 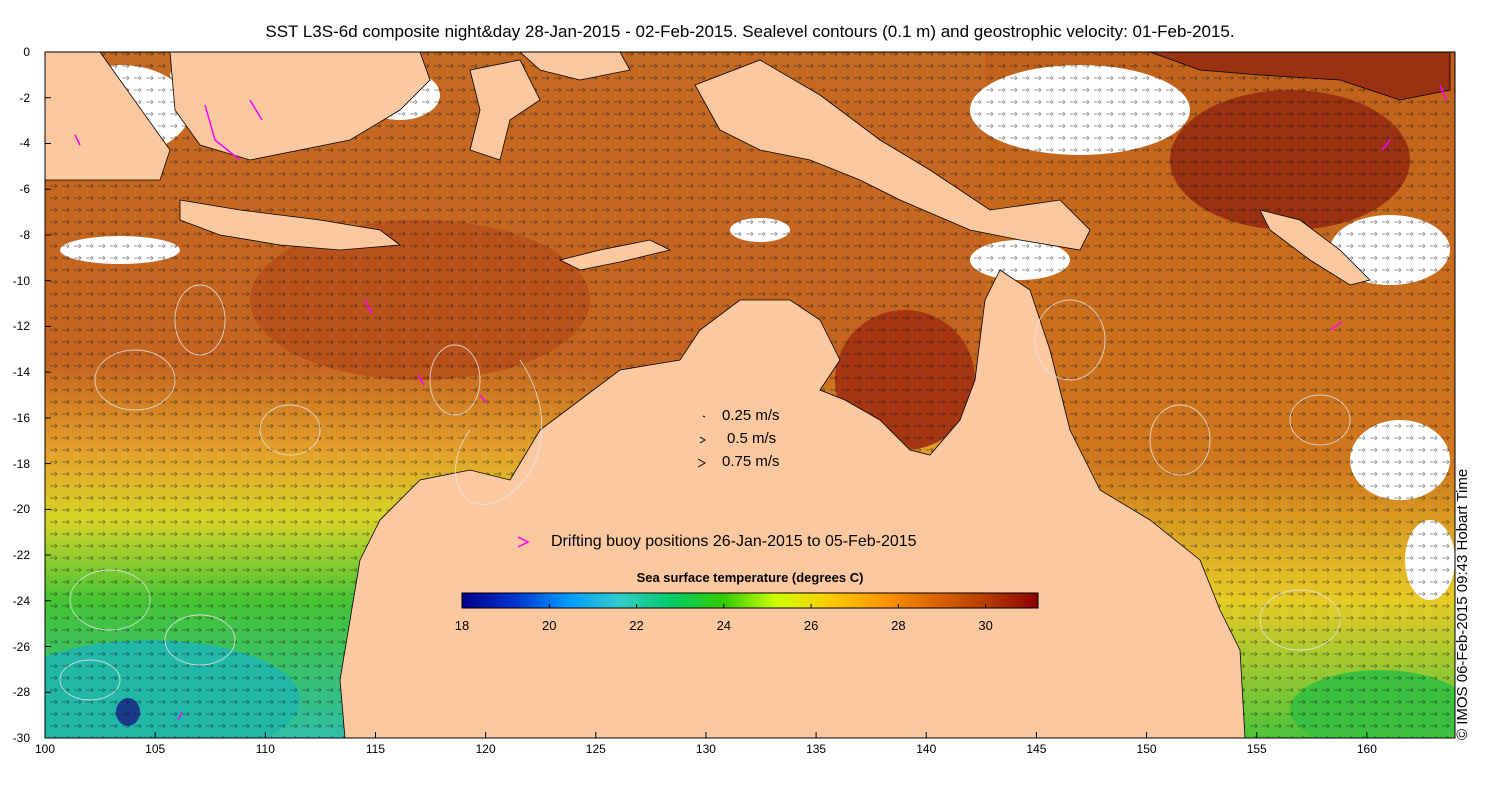 What do you see at coordinates (24, 234) in the screenshot?
I see `y-tick-label: -8` at bounding box center [24, 234].